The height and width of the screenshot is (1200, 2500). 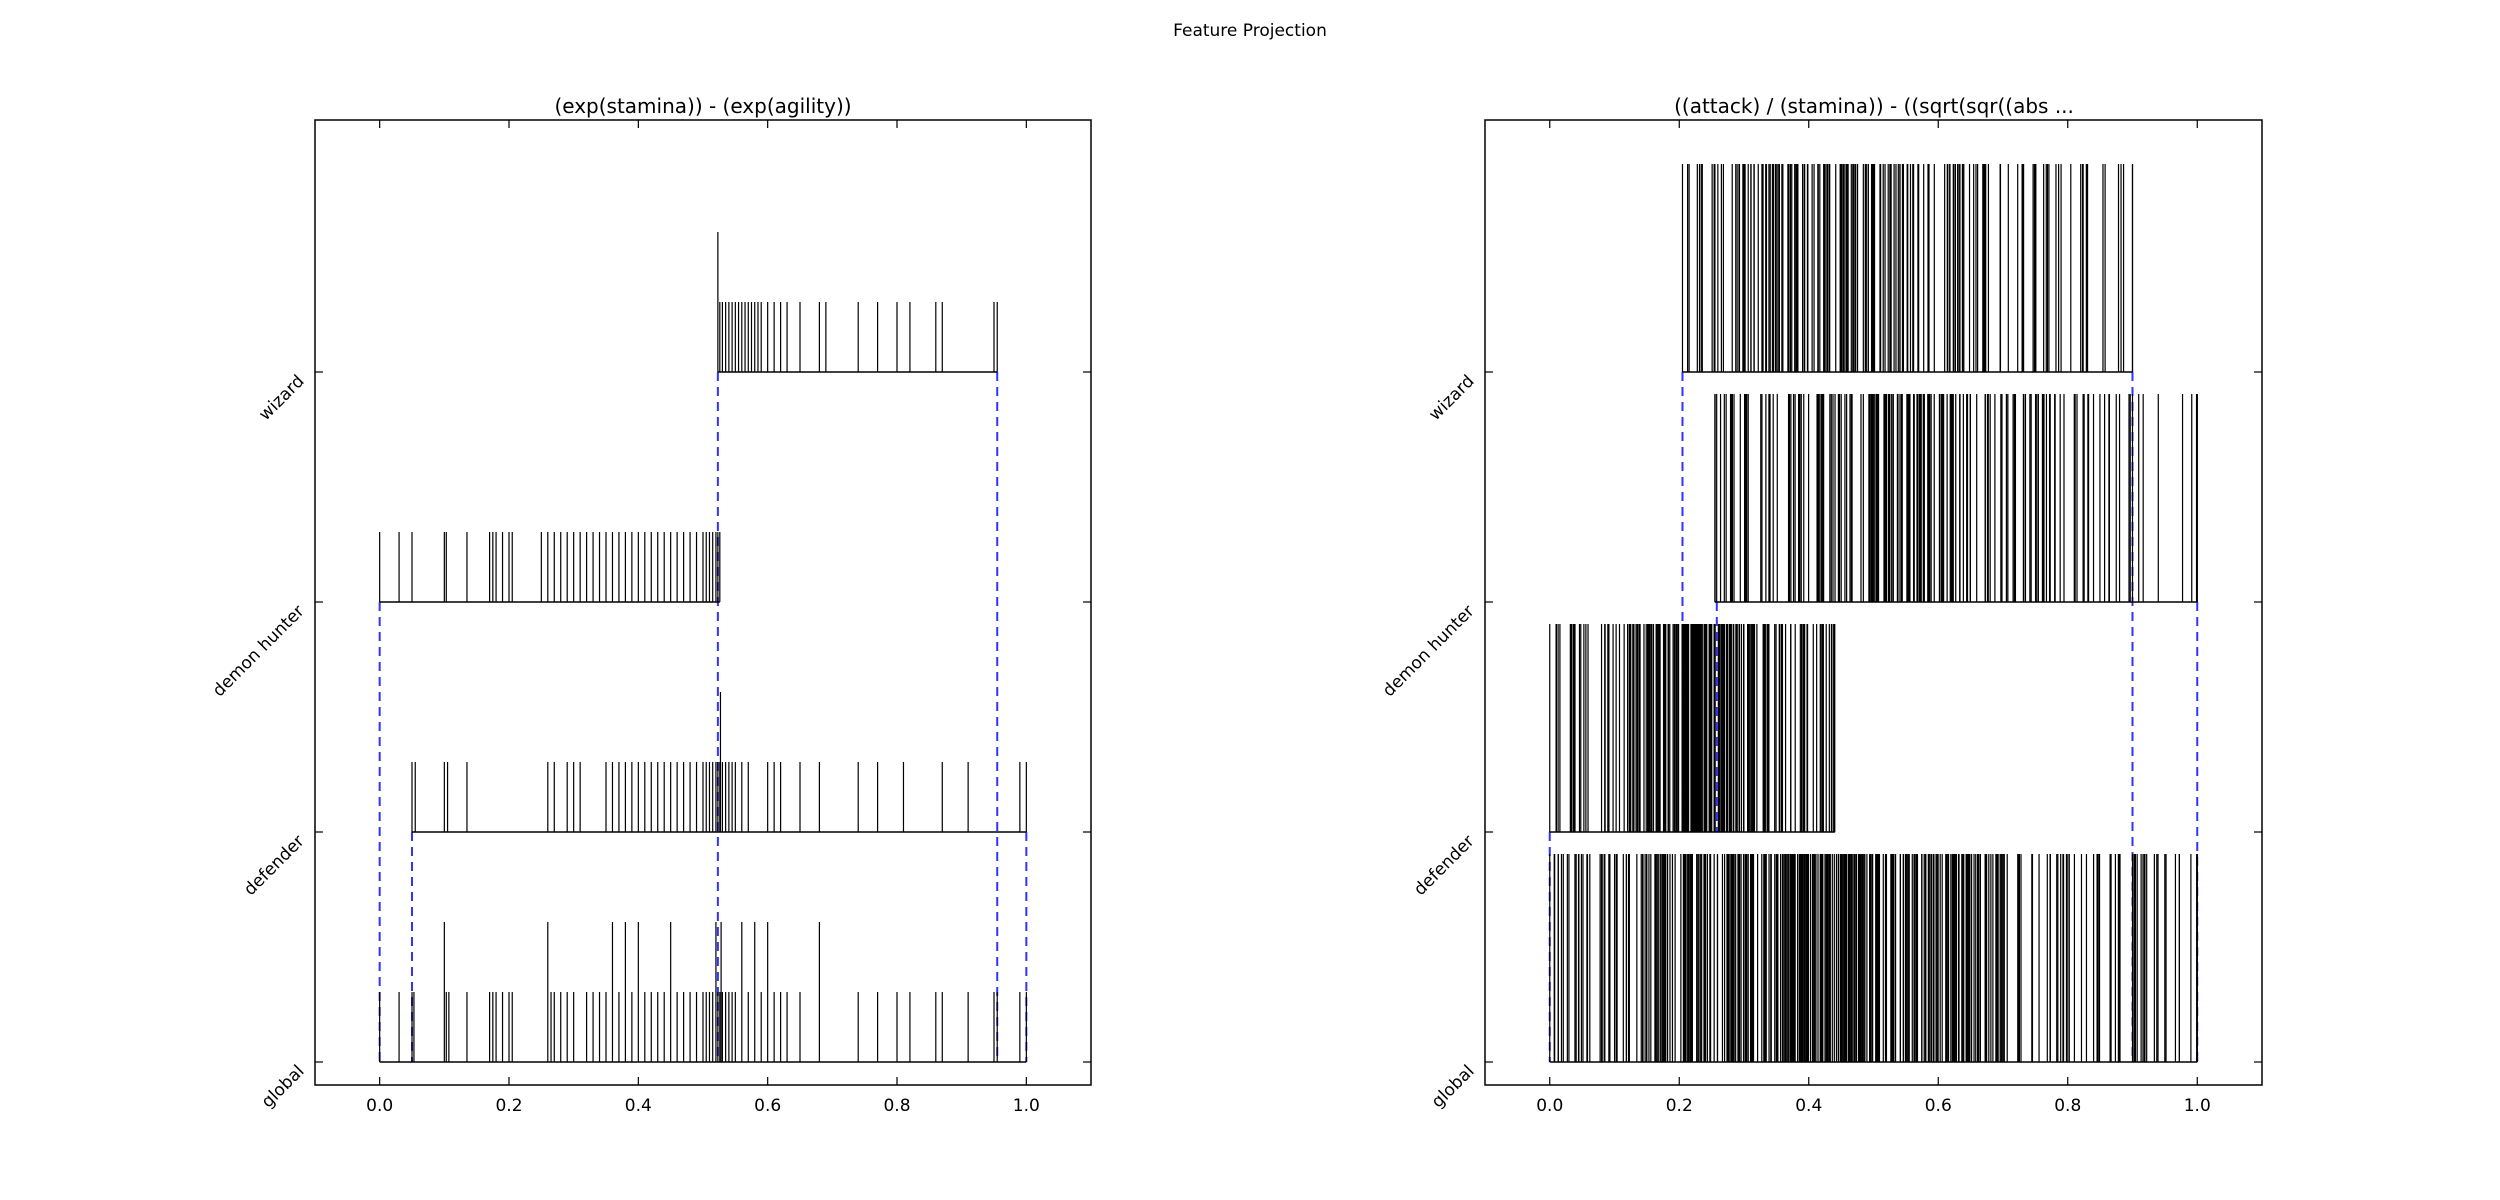 What do you see at coordinates (702, 106) in the screenshot?
I see `panel-left-title: (exp(stamina)) - (exp(agility))` at bounding box center [702, 106].